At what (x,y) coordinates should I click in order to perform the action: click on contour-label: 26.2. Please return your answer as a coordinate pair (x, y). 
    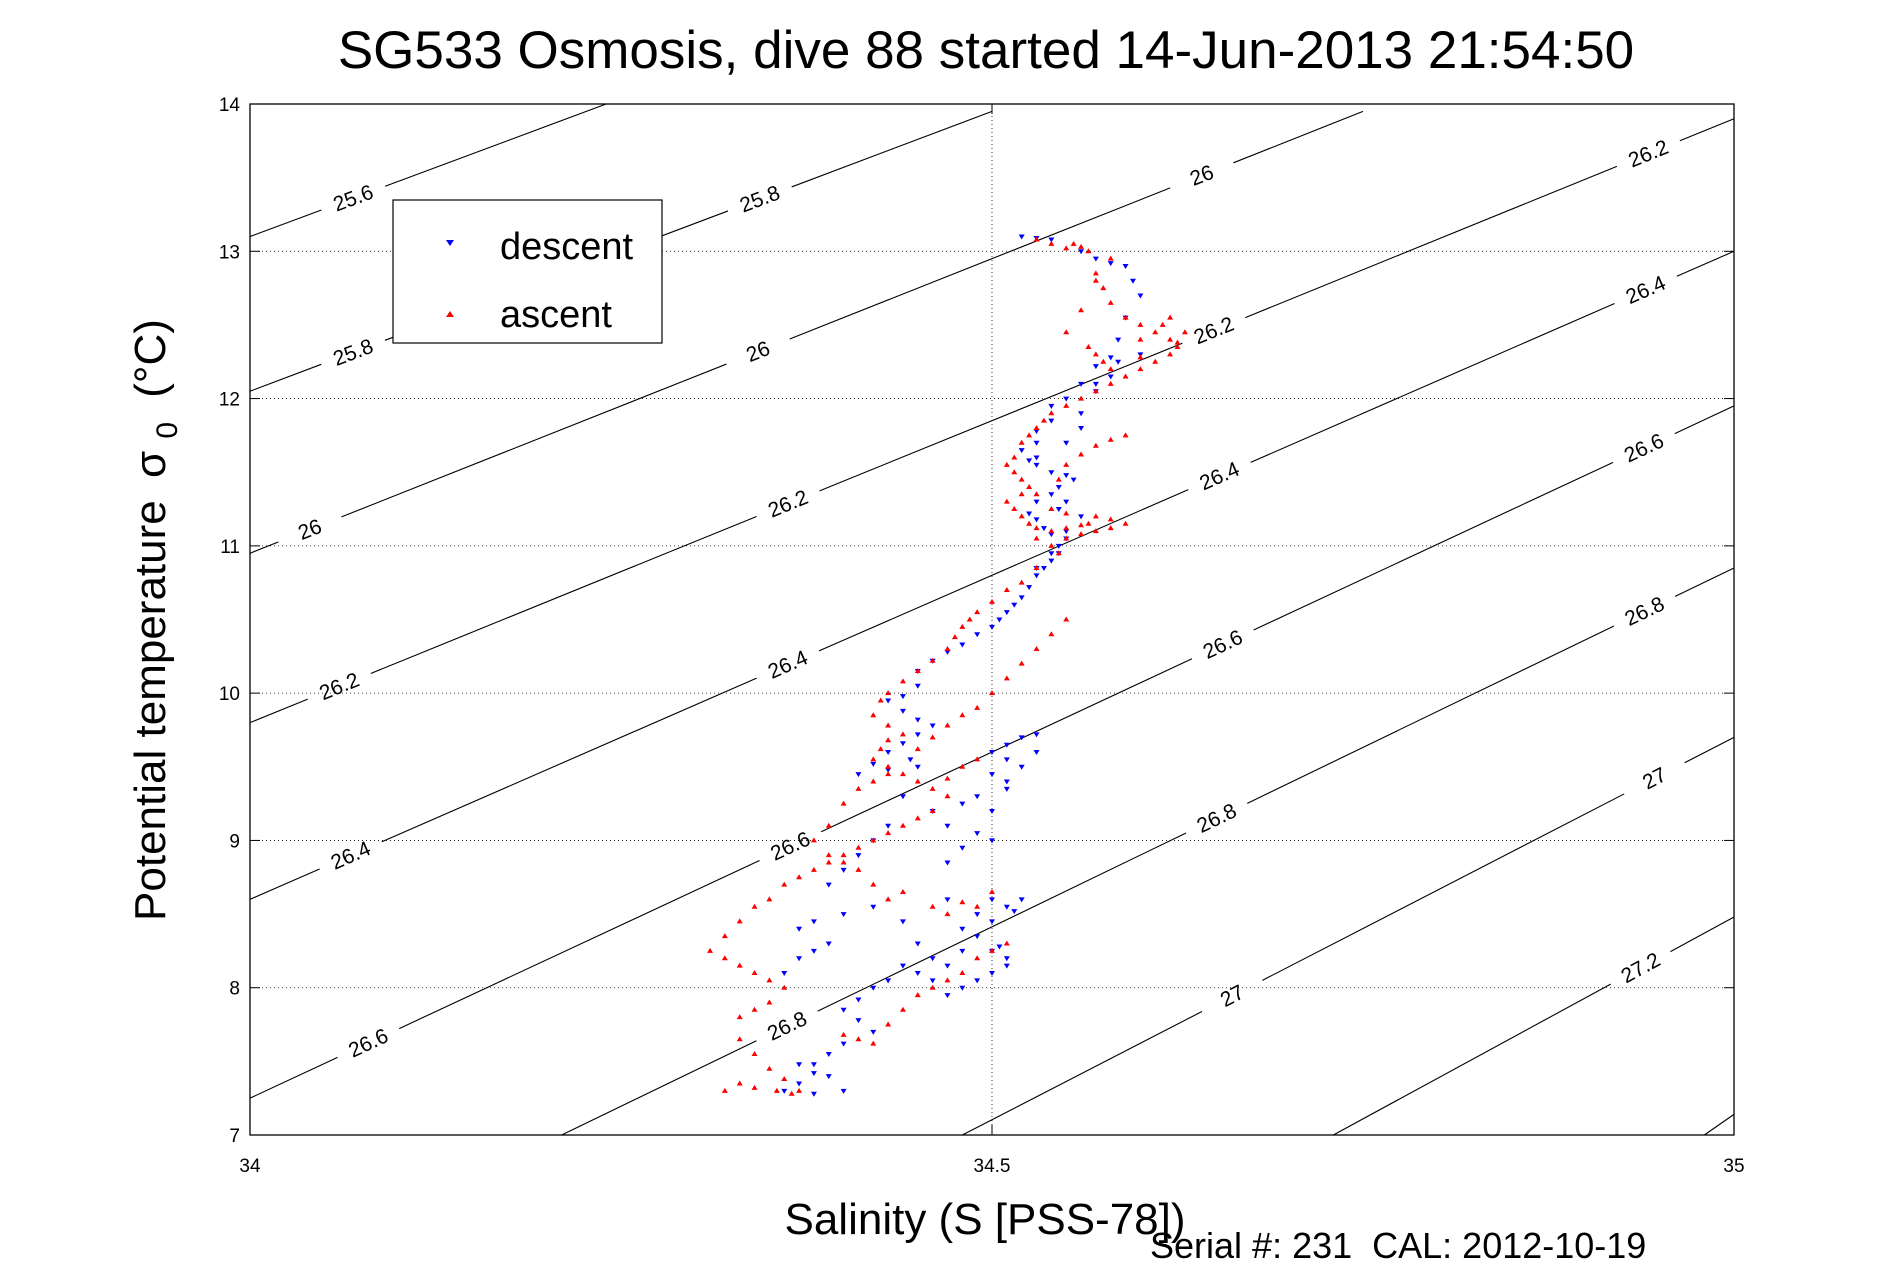
    Looking at the image, I should click on (1214, 331).